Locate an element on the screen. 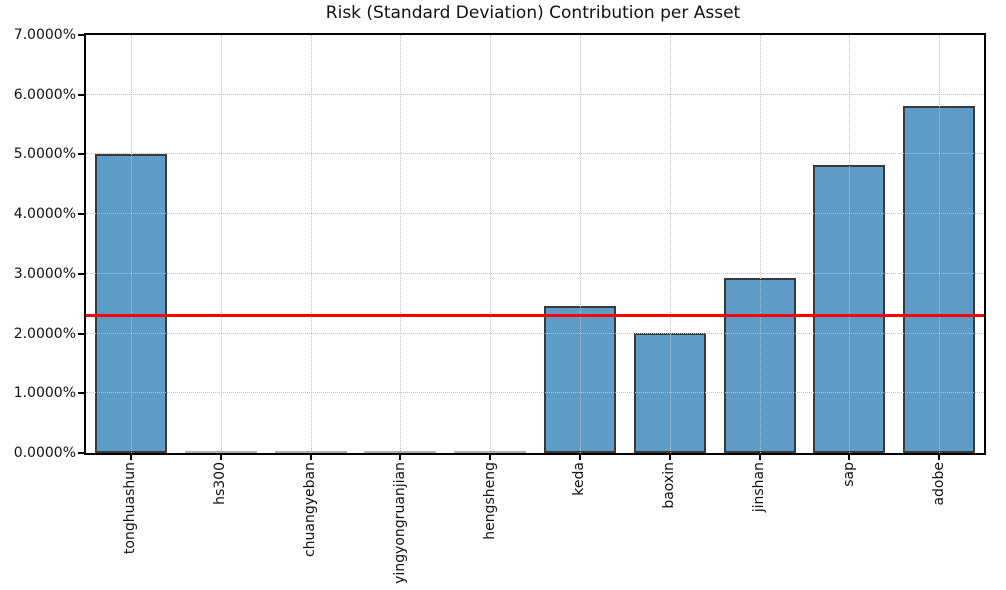  x-tick-label: jinshan is located at coordinates (759, 487).